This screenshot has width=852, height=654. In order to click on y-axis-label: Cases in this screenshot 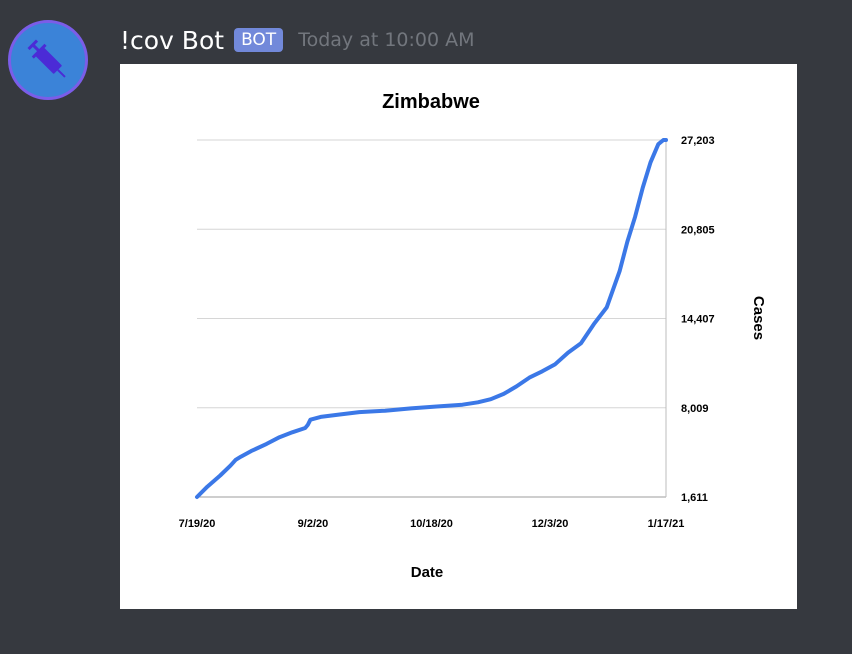, I will do `click(758, 318)`.